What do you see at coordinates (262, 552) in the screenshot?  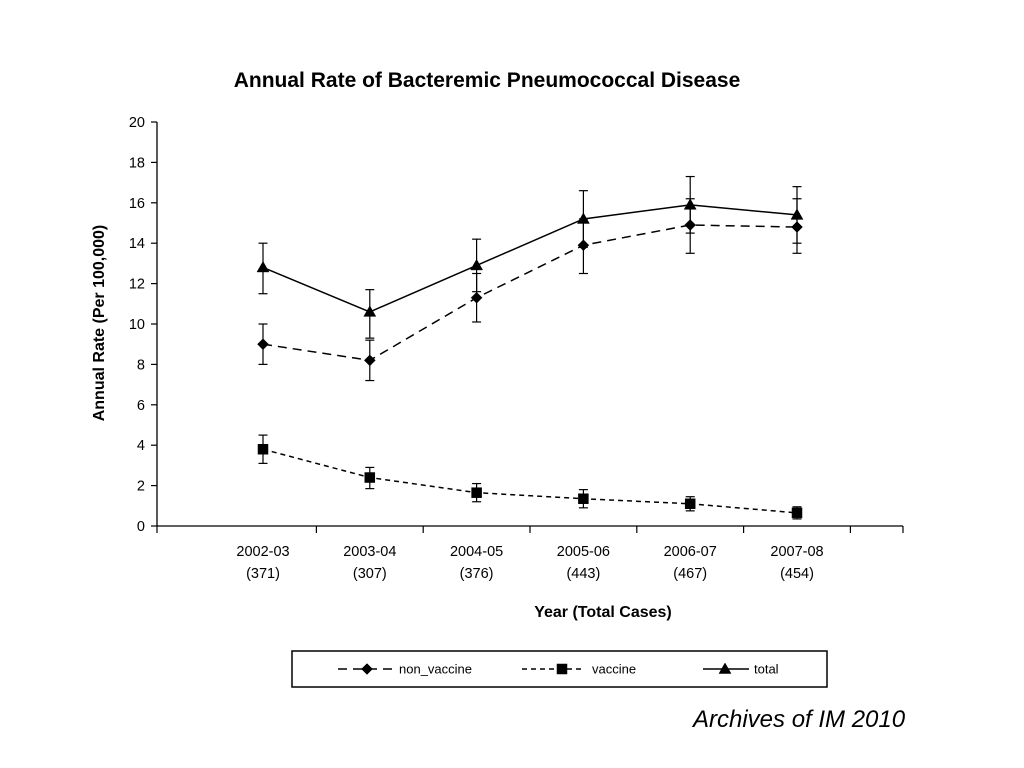 I see `x-tick-label: 2002-03` at bounding box center [262, 552].